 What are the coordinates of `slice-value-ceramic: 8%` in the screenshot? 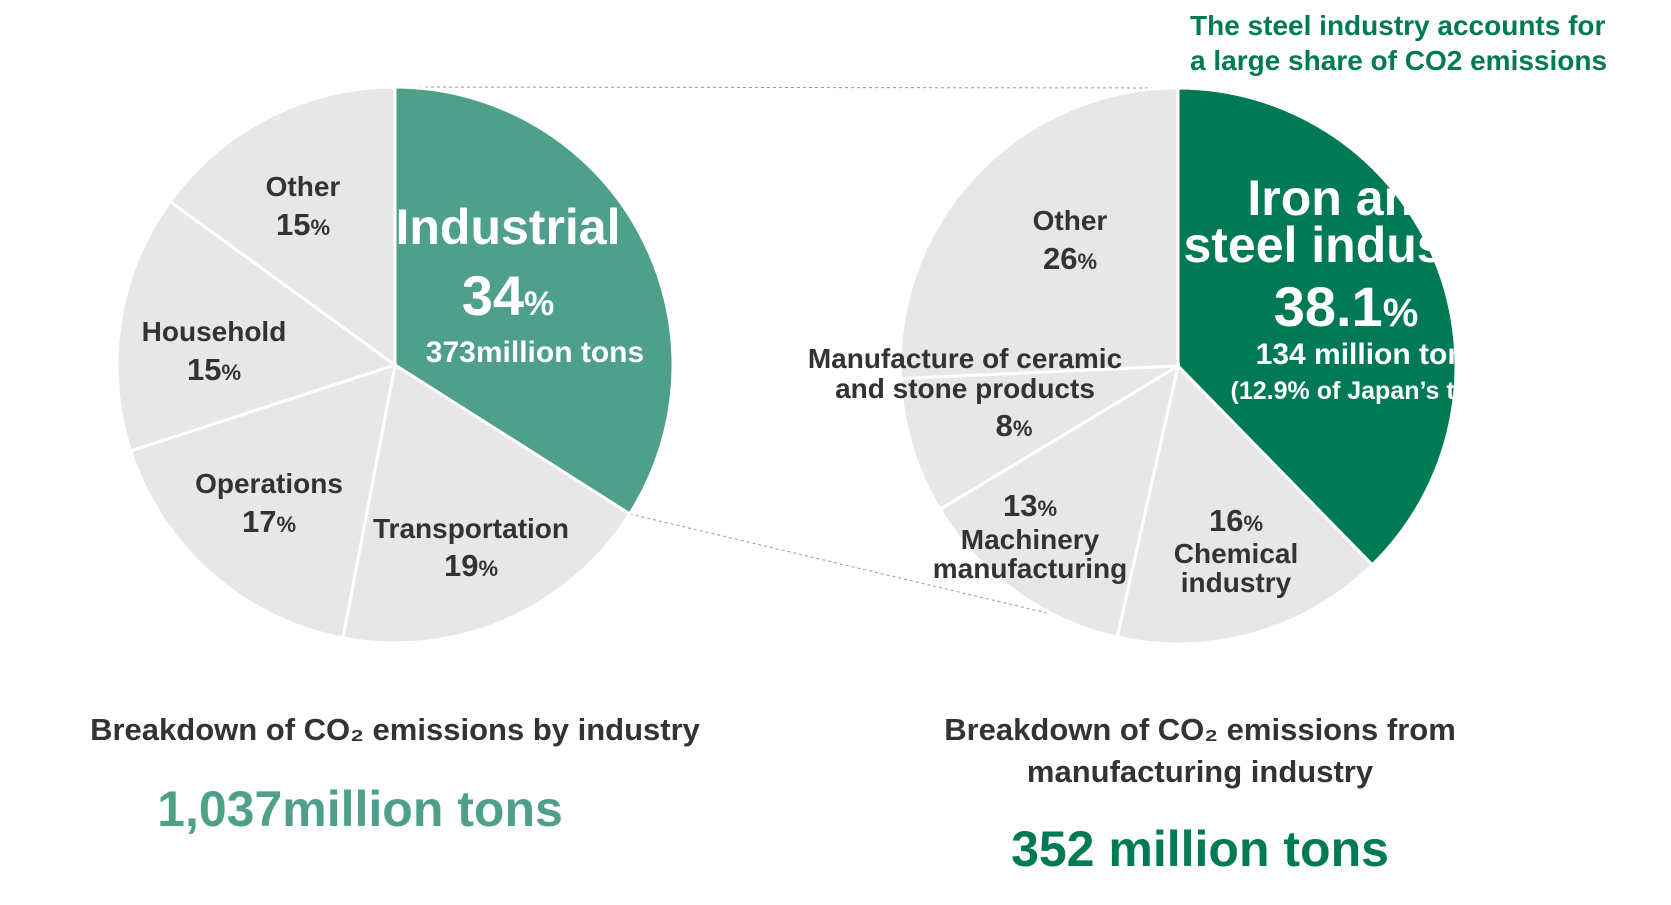 It's located at (1014, 425).